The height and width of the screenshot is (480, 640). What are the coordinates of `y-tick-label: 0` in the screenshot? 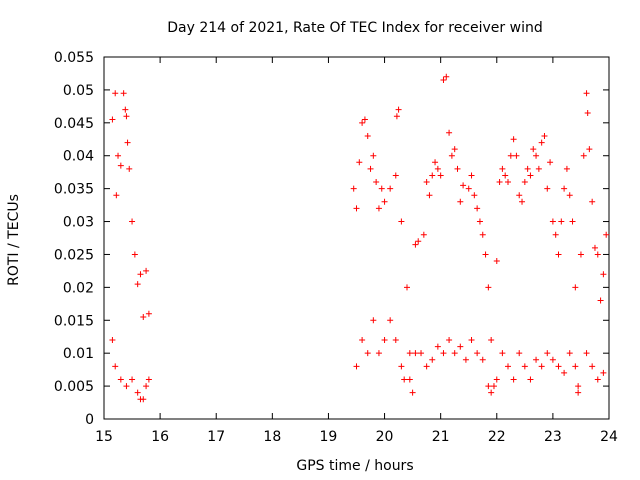 It's located at (89, 420).